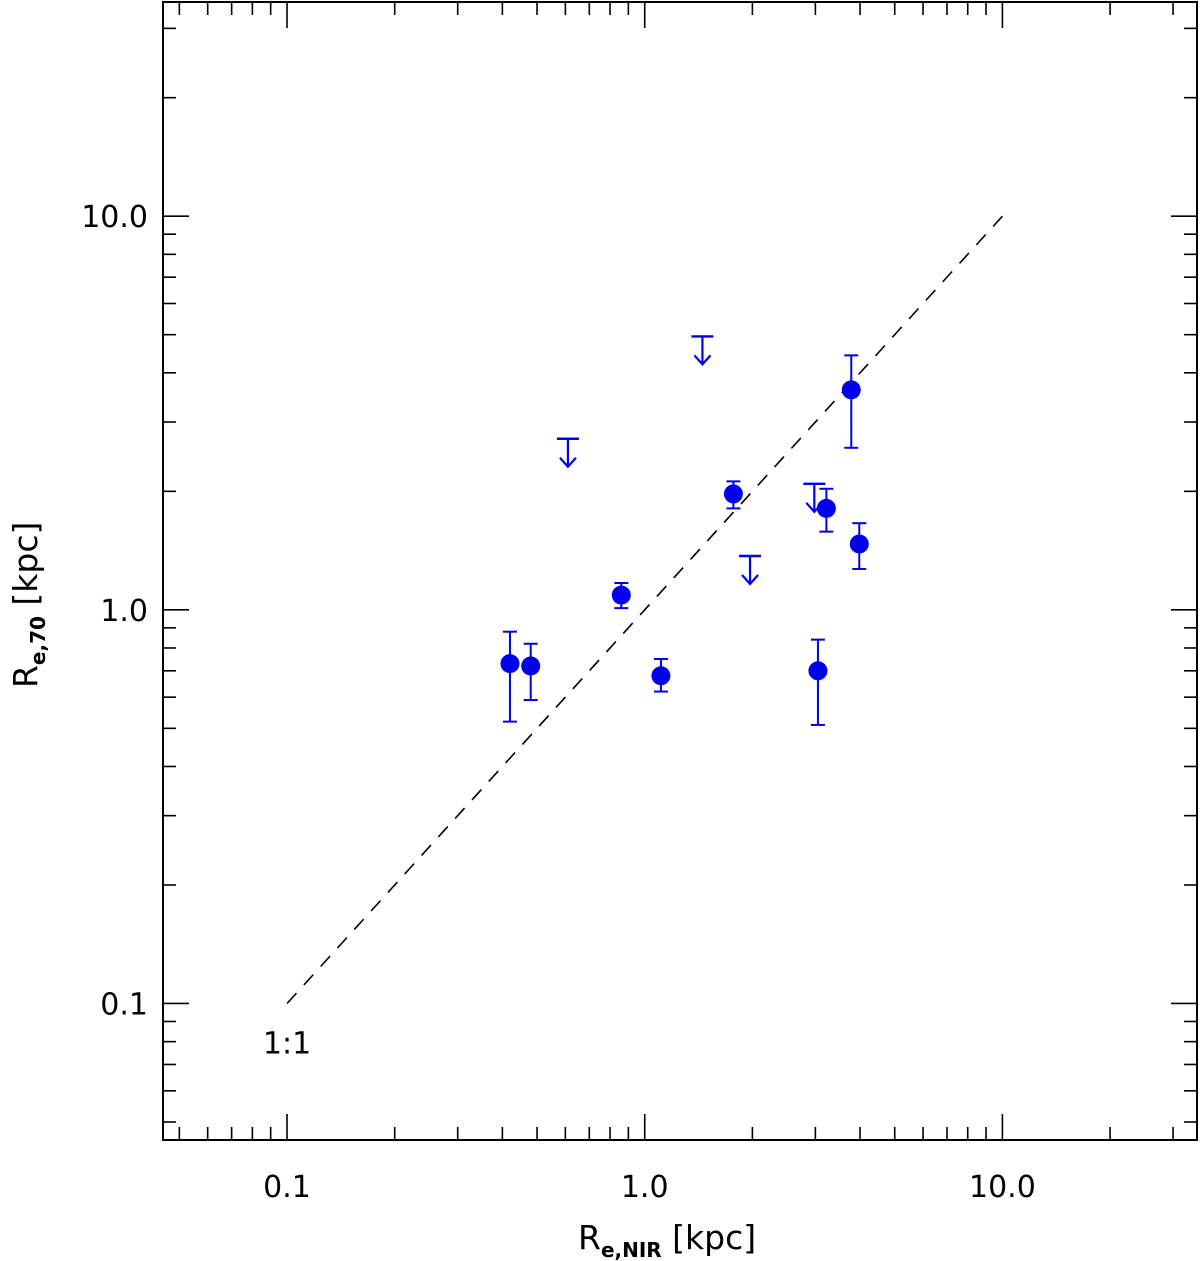 The image size is (1200, 1261). What do you see at coordinates (114, 217) in the screenshot?
I see `y-tick-label: 10.0` at bounding box center [114, 217].